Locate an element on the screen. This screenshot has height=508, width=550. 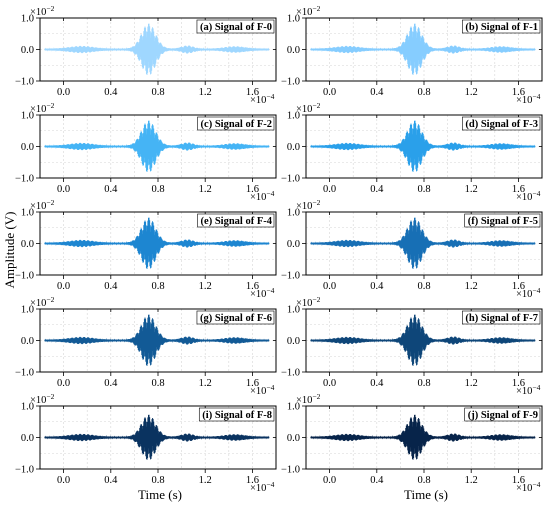
panel-title: (h) Signal of F-7 is located at coordinates (501, 318).